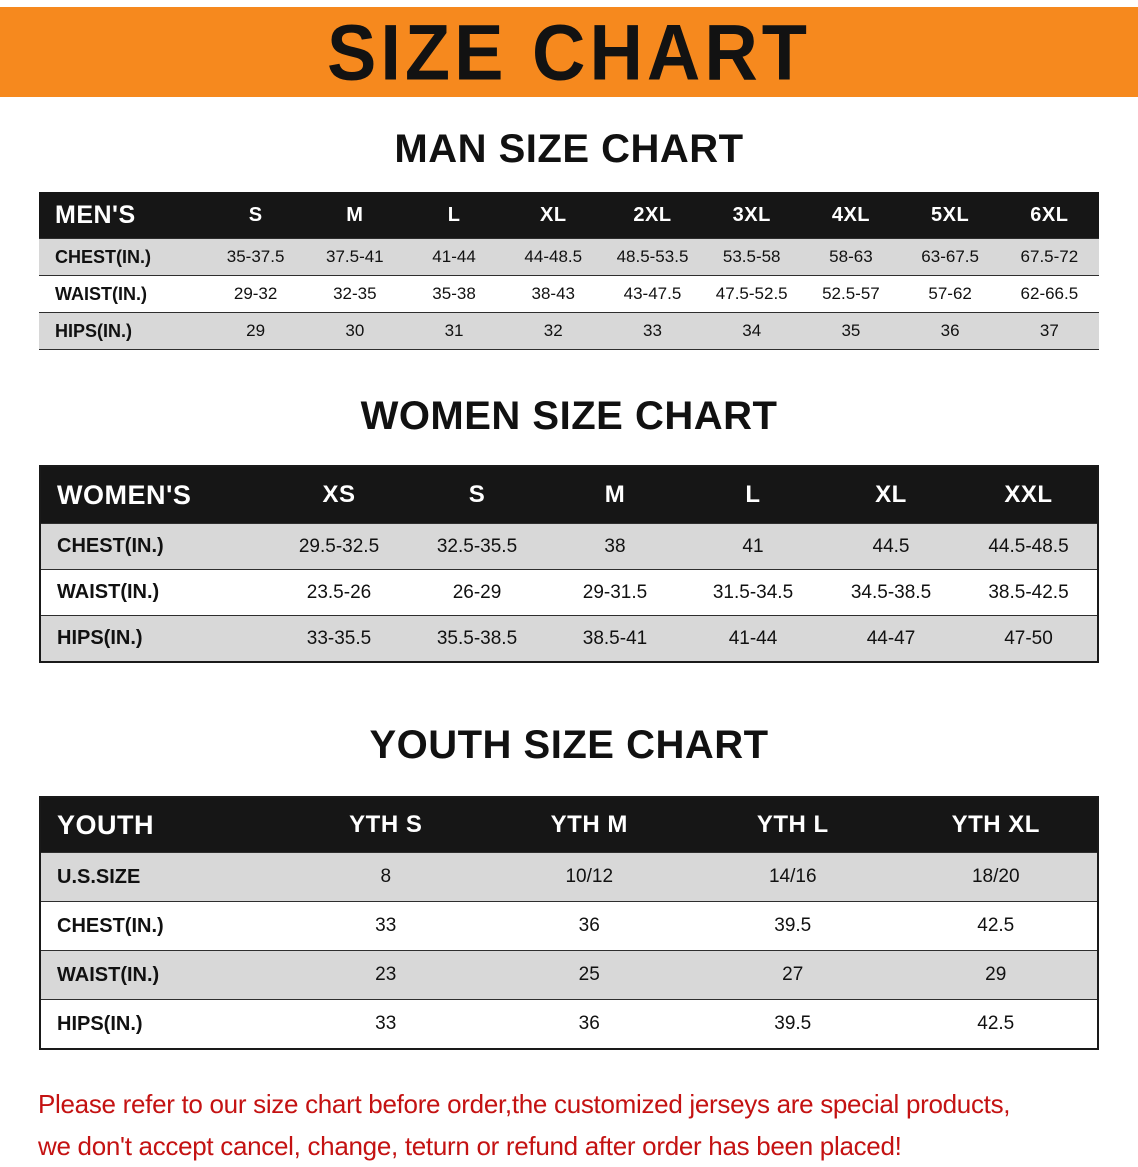 The image size is (1138, 1167). I want to click on cell-value: 35.5-38.5, so click(477, 639).